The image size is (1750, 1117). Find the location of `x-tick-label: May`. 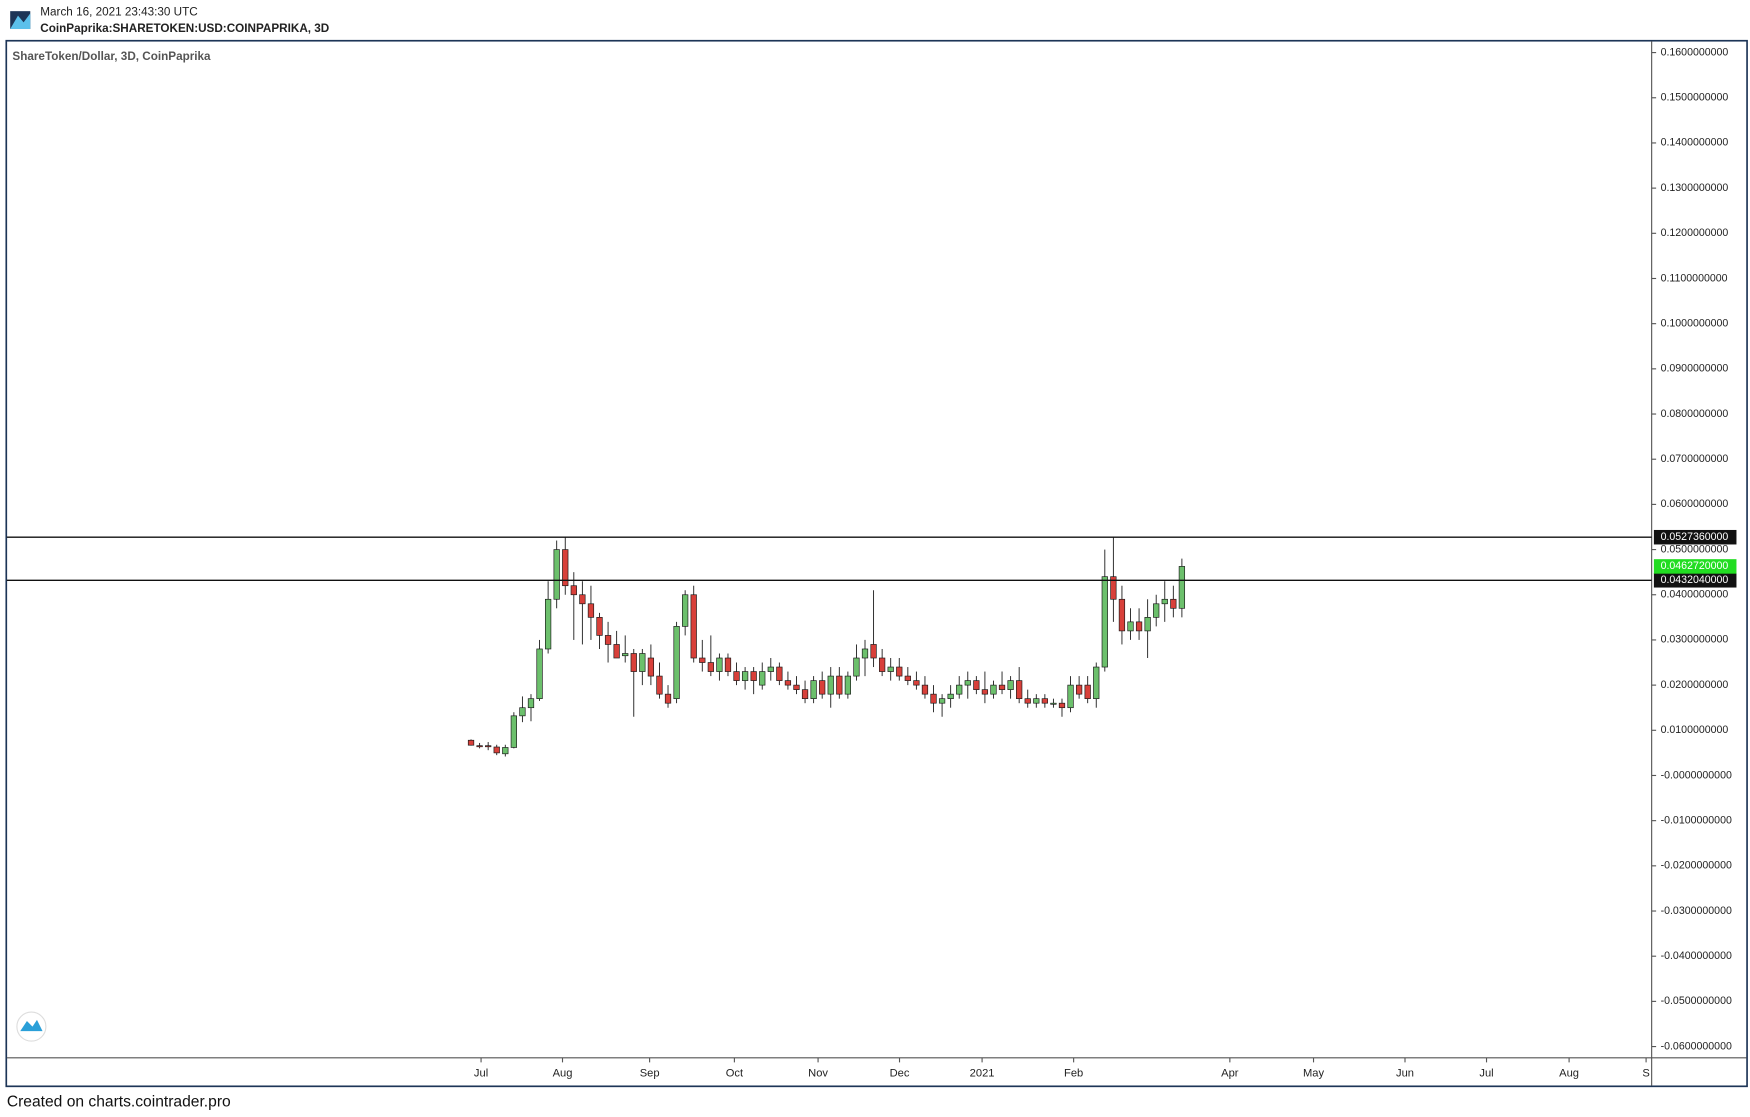

x-tick-label: May is located at coordinates (1313, 1073).